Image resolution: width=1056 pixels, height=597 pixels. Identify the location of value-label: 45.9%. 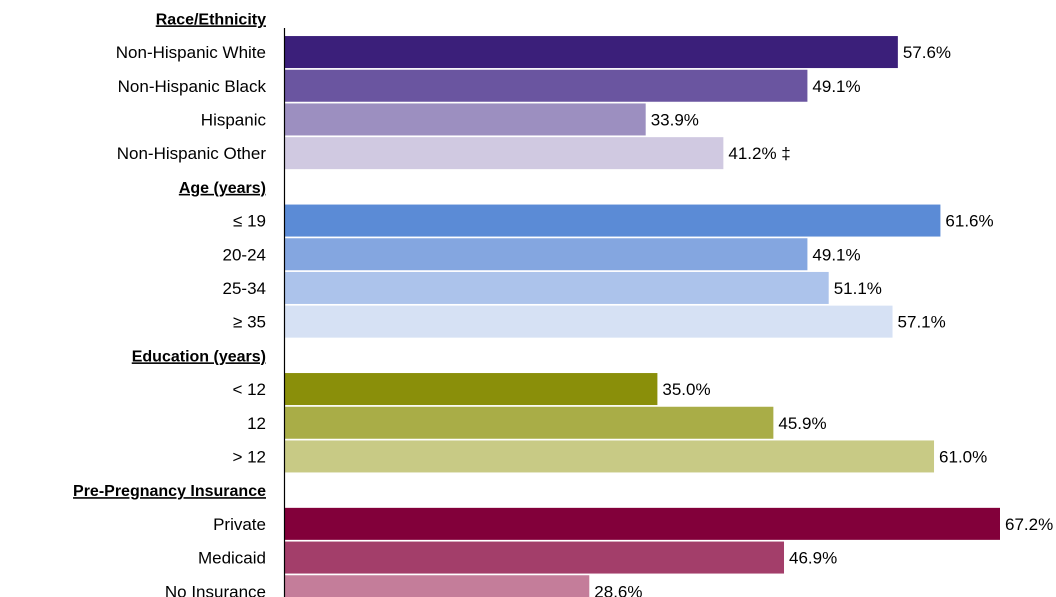
(802, 423).